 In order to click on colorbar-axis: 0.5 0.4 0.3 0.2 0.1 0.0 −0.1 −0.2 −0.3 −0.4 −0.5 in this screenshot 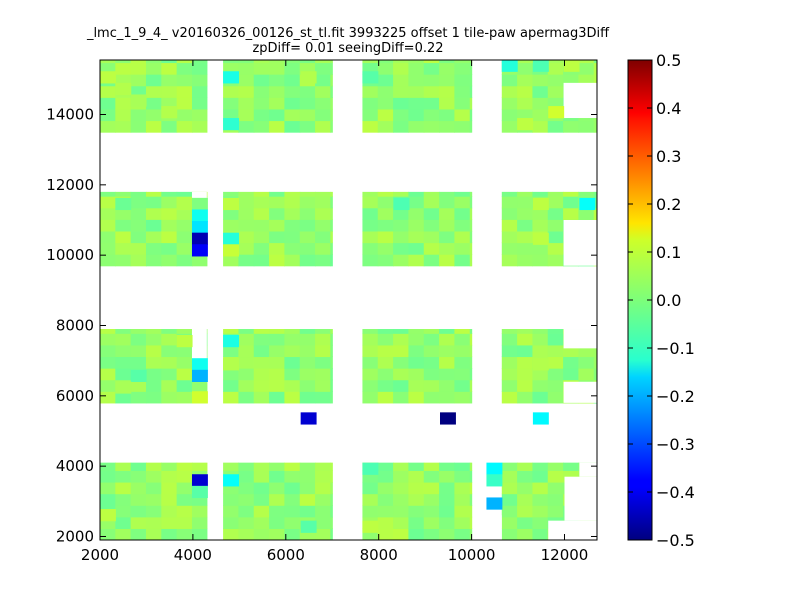, I will do `click(661, 300)`.